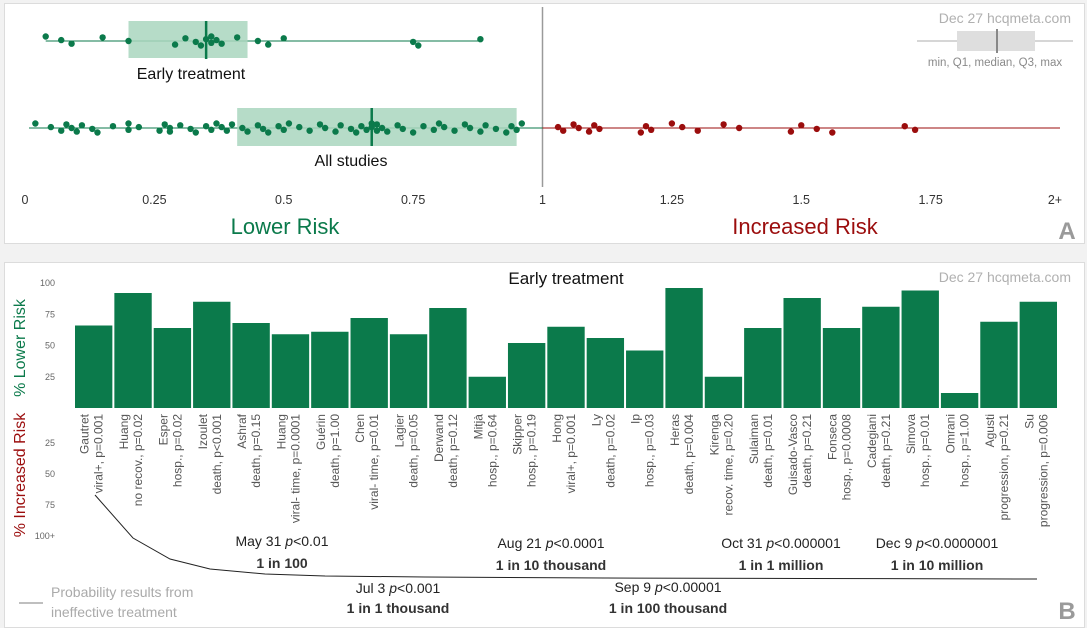 Image resolution: width=1087 pixels, height=628 pixels. What do you see at coordinates (566, 278) in the screenshot?
I see `chart-title: Early treatment` at bounding box center [566, 278].